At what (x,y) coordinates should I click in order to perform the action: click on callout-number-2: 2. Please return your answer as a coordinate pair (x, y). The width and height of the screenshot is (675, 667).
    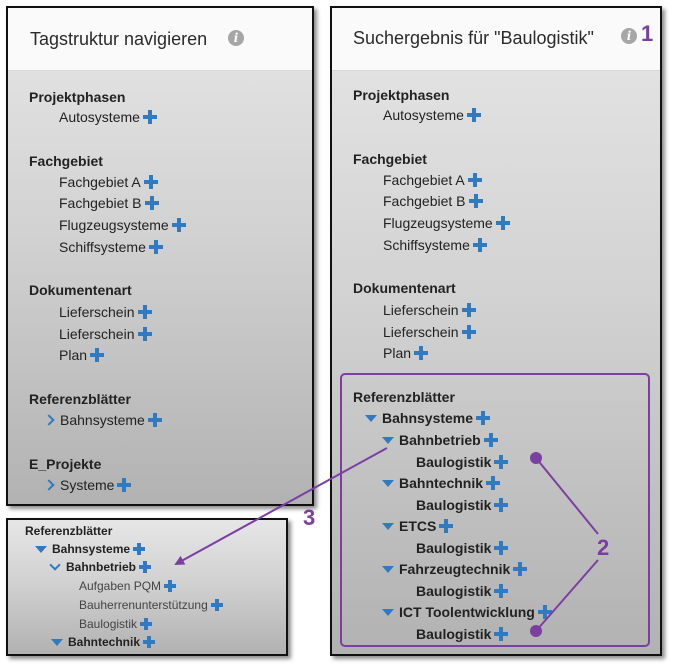
    Looking at the image, I should click on (603, 547).